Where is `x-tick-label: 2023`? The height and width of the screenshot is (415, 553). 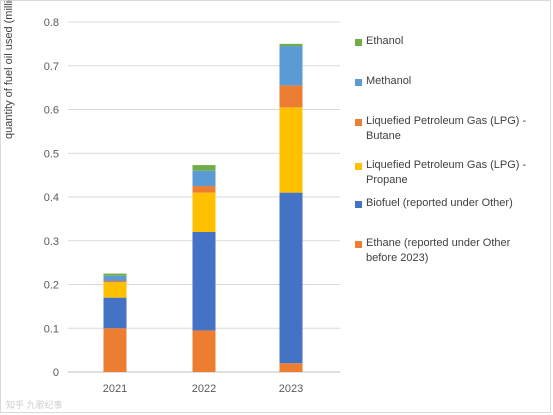
x-tick-label: 2023 is located at coordinates (291, 389).